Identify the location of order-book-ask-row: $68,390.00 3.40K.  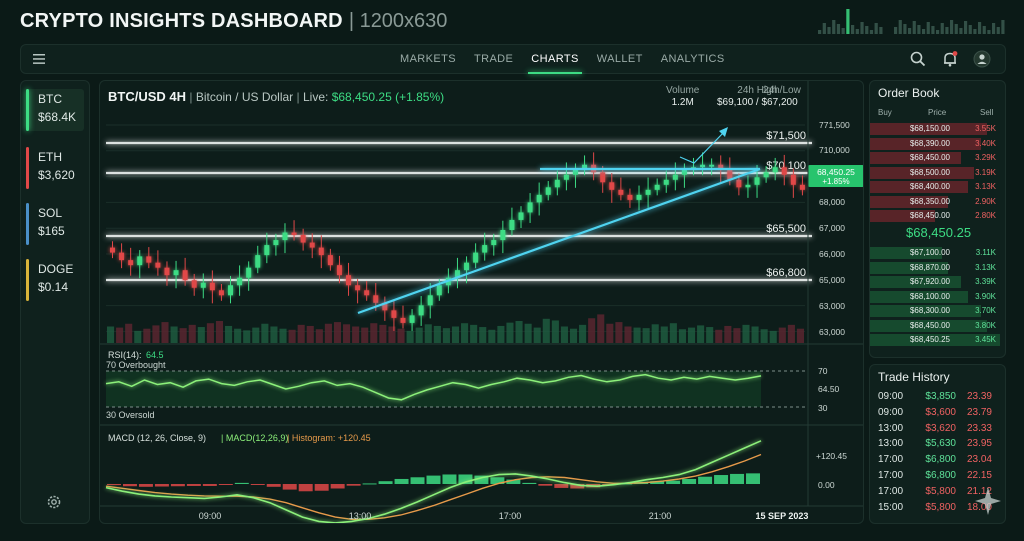
(937, 143).